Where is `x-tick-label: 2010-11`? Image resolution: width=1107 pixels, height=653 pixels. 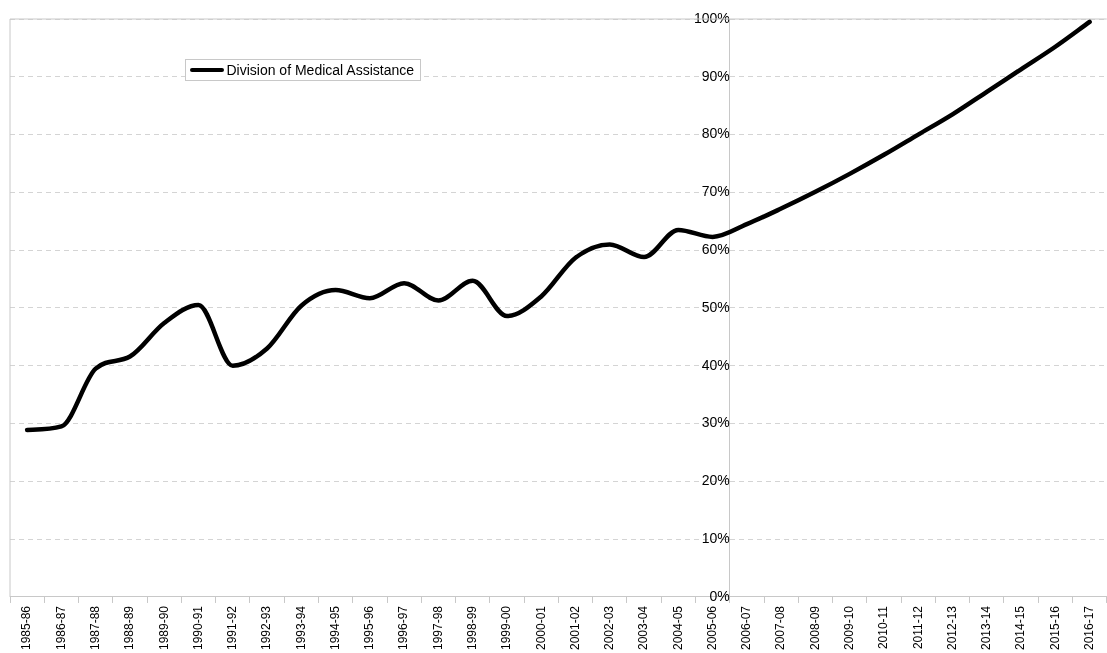 x-tick-label: 2010-11 is located at coordinates (883, 627).